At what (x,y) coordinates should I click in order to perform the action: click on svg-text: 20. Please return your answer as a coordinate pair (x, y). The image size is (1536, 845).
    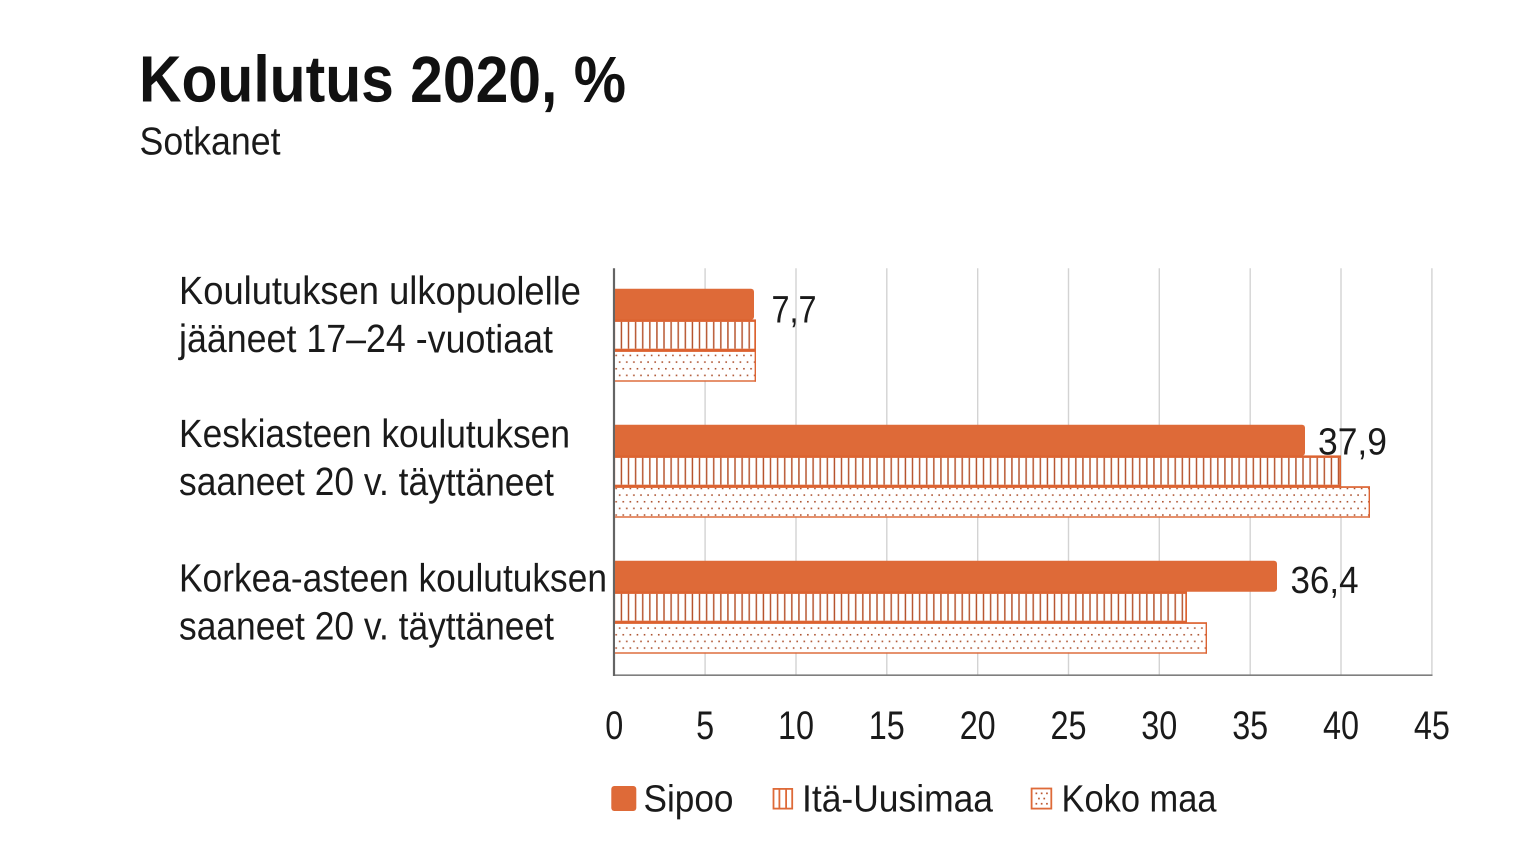
    Looking at the image, I should click on (978, 726).